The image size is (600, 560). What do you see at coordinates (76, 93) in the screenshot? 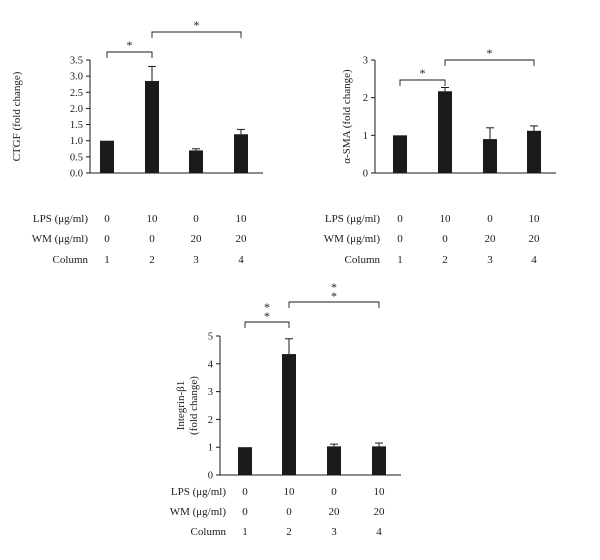
I see `y-tick-label: 2.5` at bounding box center [76, 93].